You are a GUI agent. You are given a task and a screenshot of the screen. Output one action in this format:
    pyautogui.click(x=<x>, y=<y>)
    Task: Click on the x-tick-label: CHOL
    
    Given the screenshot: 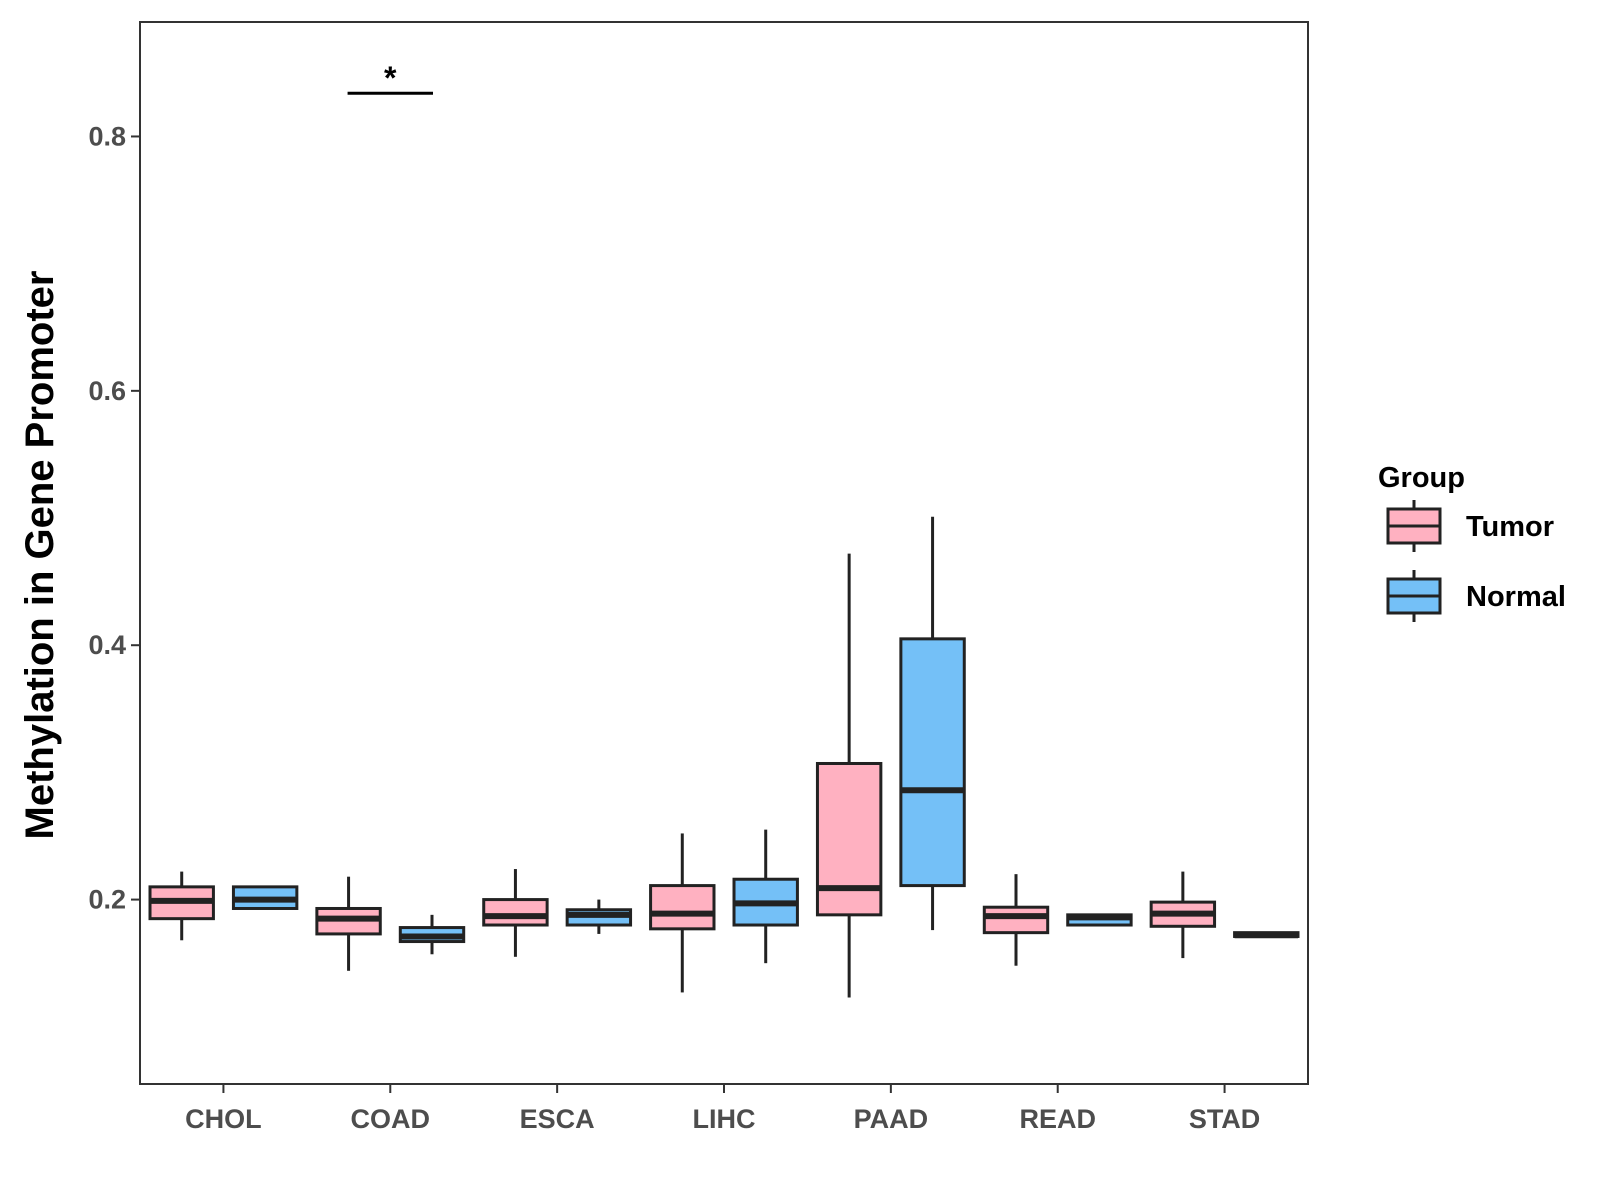 What is the action you would take?
    pyautogui.click(x=223, y=1119)
    